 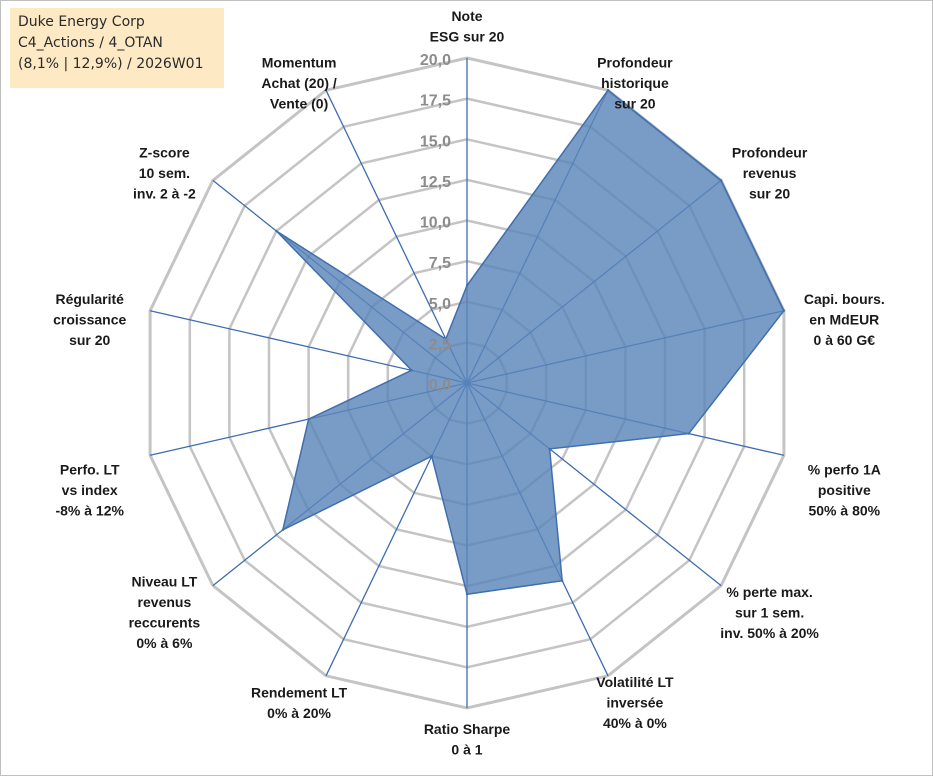 What do you see at coordinates (111, 64) in the screenshot?
I see `info-period: (8,1% | 12,9%) / 2026W01` at bounding box center [111, 64].